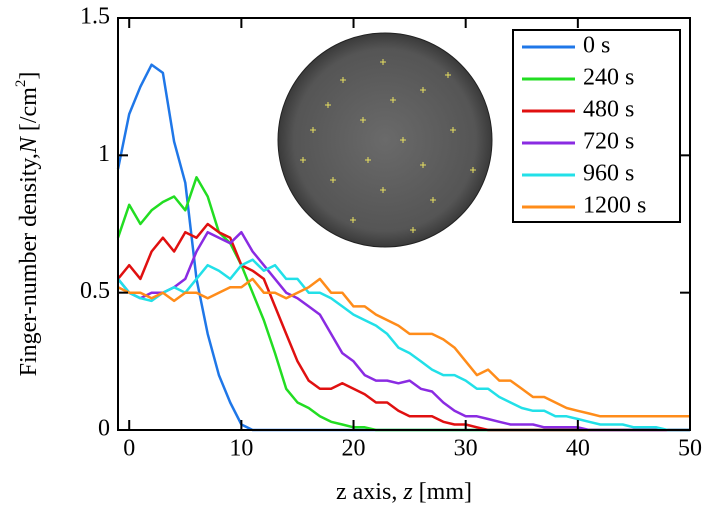 Image resolution: width=713 pixels, height=510 pixels. I want to click on y-label-text: Finger-number density,, so click(29, 264).